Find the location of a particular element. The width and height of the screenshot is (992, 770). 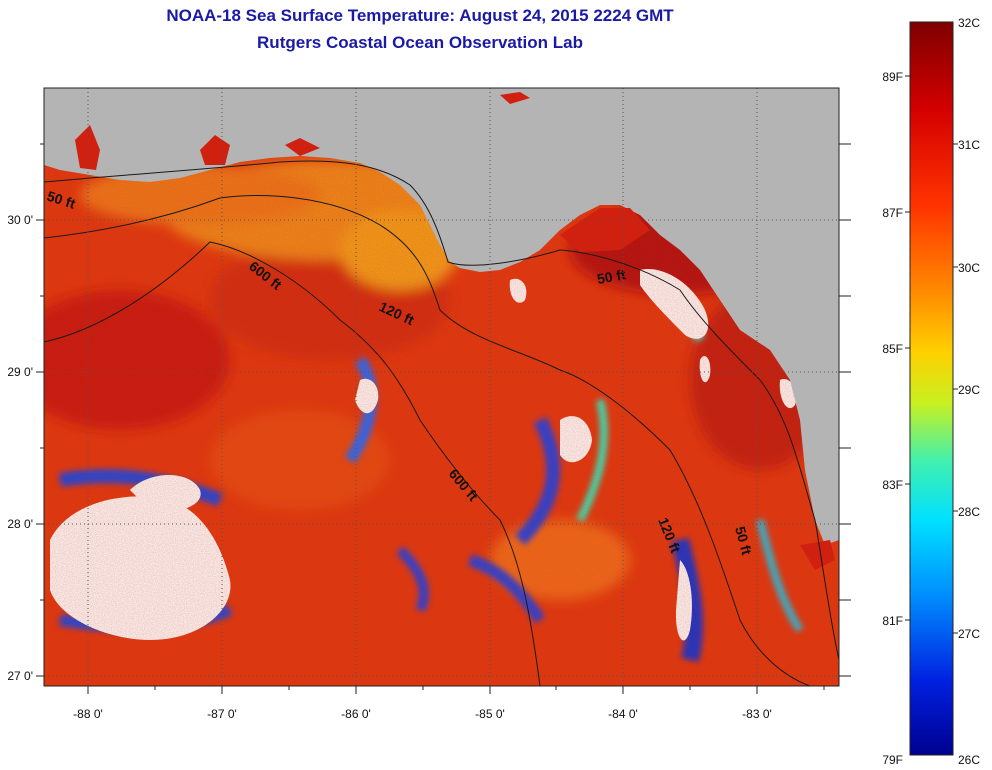

cb-celsius-30: 30C is located at coordinates (969, 268).